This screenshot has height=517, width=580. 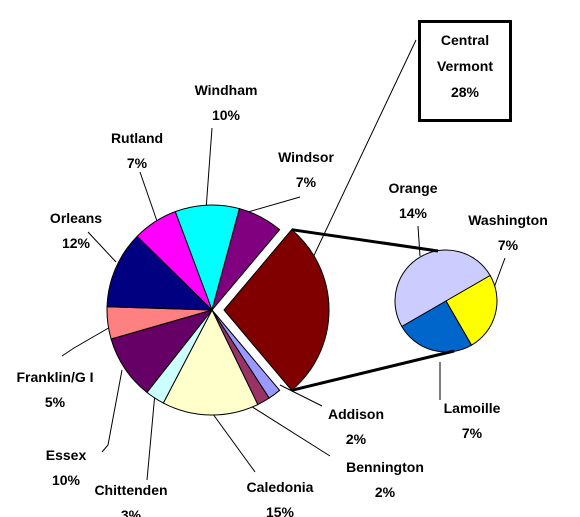 I want to click on value-label: 28%, so click(x=465, y=92).